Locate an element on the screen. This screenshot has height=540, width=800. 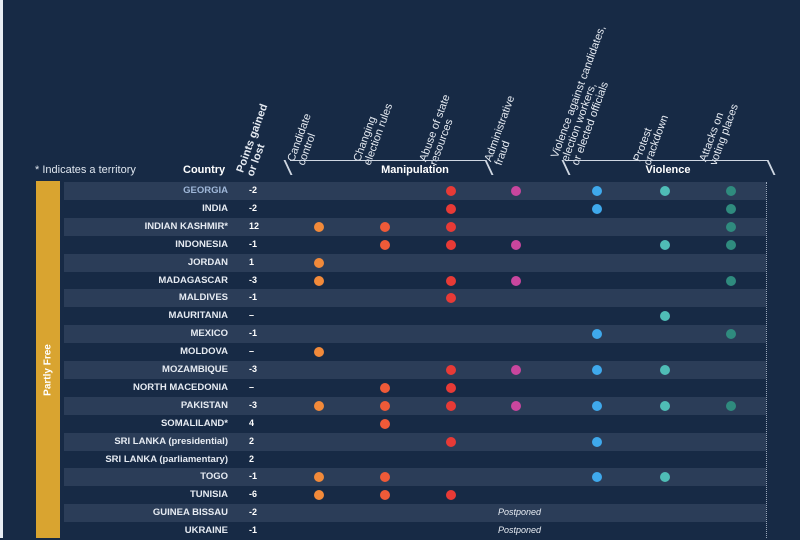
country-name: SOMALILAND* is located at coordinates (194, 423).